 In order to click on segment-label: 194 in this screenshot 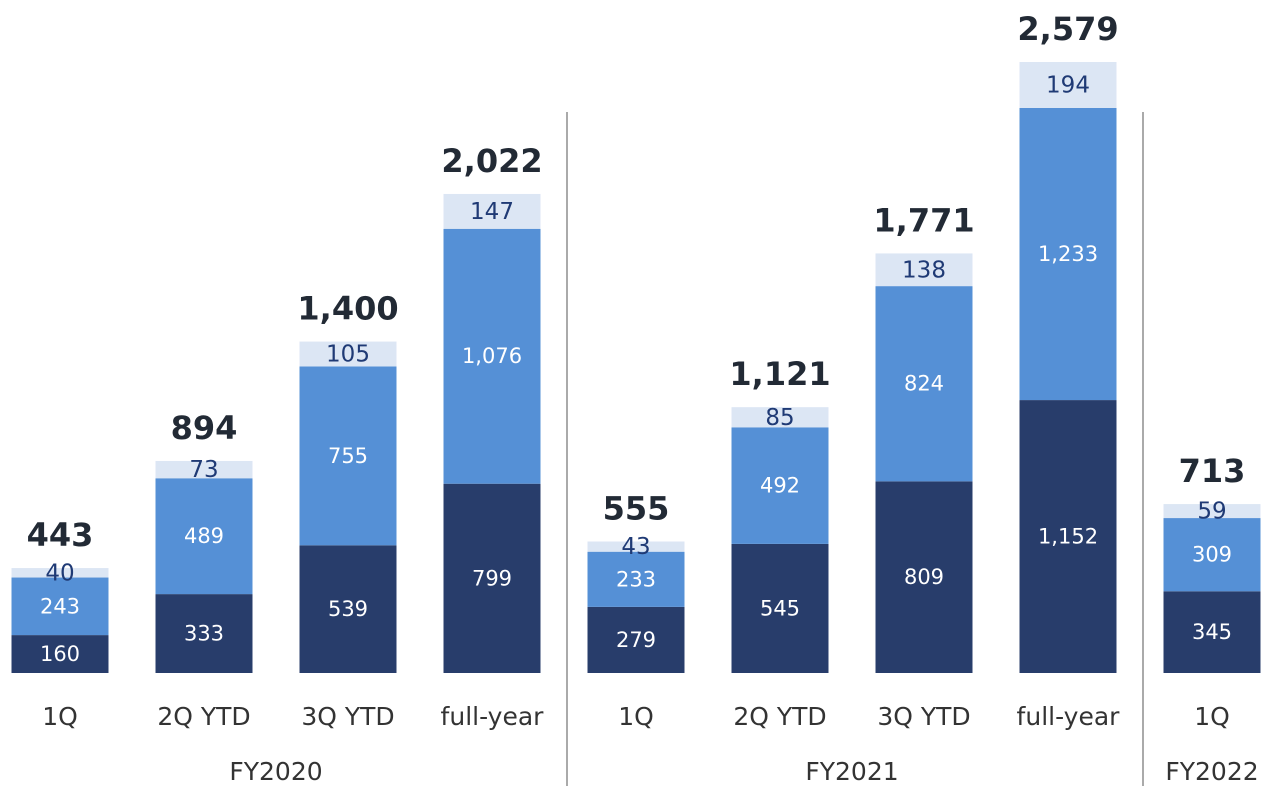, I will do `click(1068, 85)`.